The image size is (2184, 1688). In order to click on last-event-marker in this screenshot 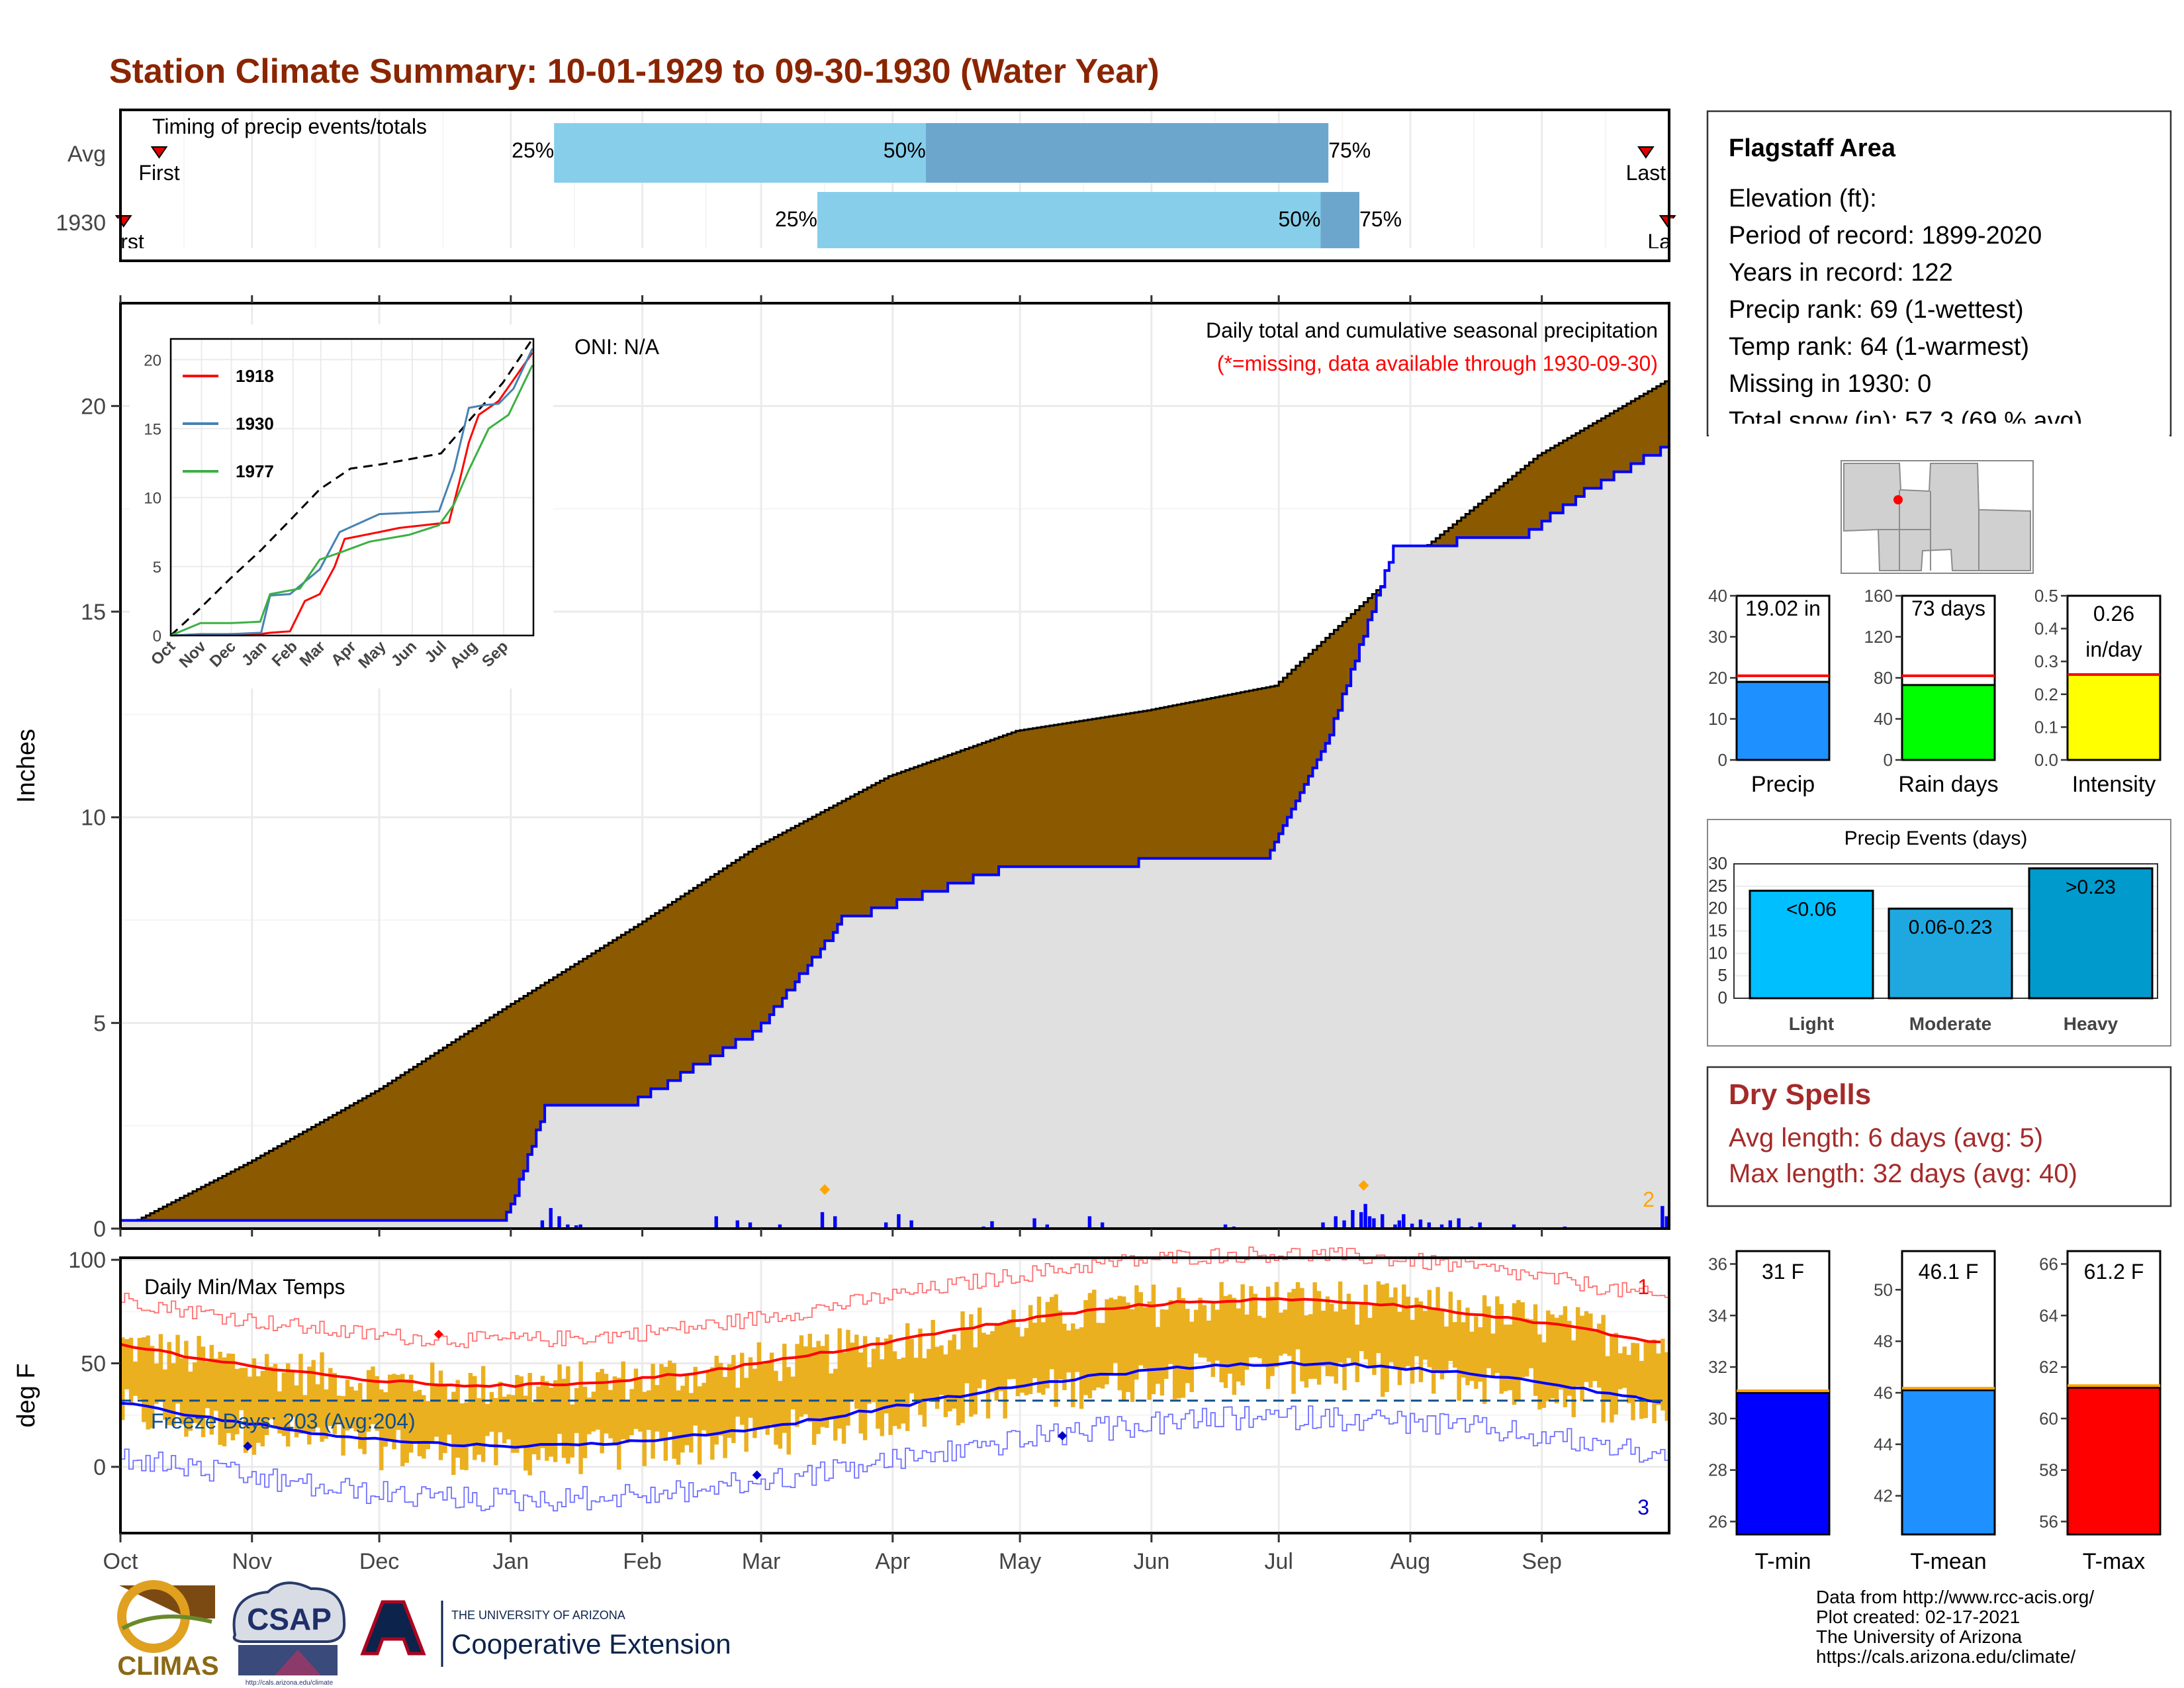, I will do `click(1646, 152)`.